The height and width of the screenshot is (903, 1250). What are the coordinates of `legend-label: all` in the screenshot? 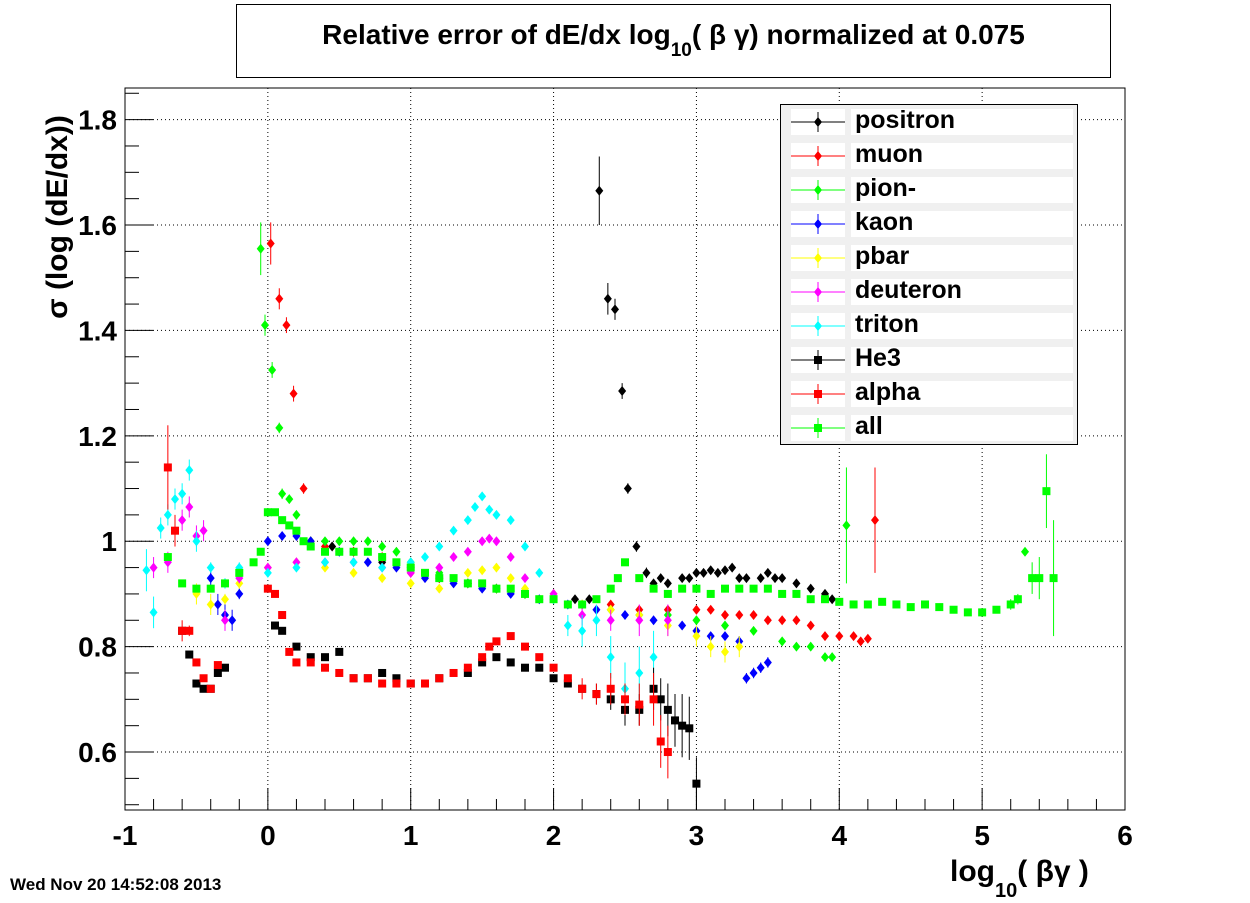 It's located at (869, 426).